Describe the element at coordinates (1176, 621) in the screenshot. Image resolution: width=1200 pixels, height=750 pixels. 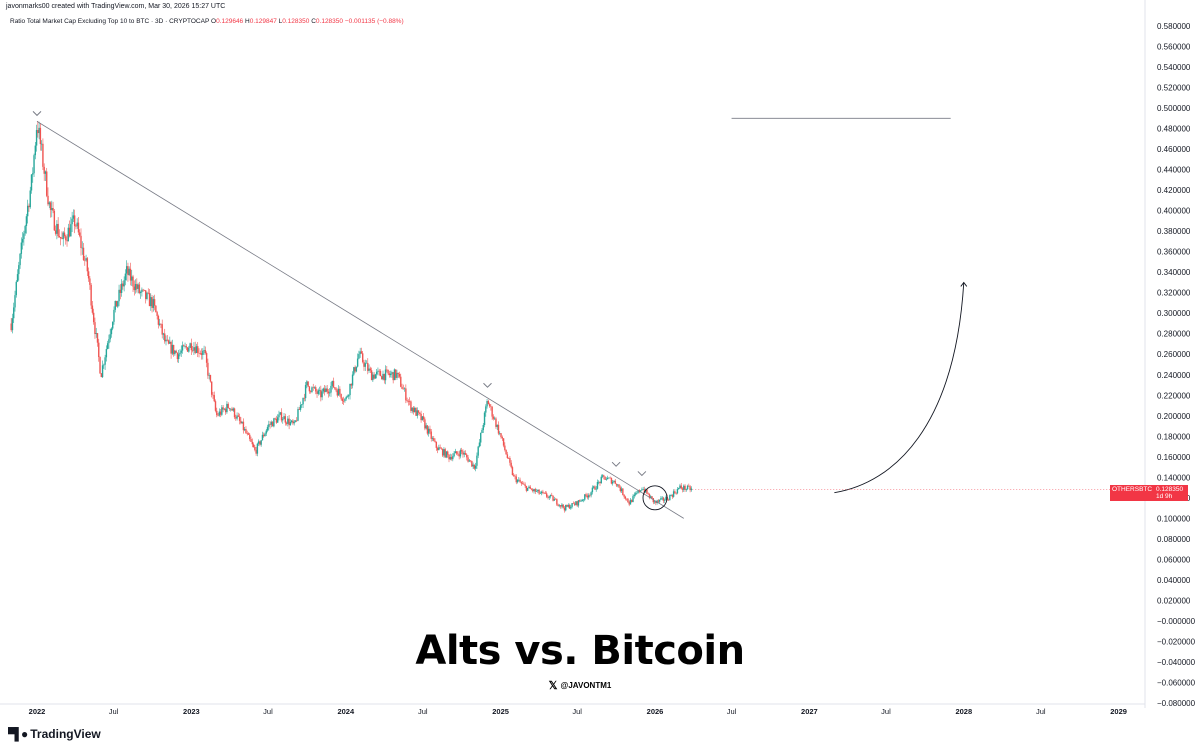
I see `y-tick-label: −0.000000` at that location.